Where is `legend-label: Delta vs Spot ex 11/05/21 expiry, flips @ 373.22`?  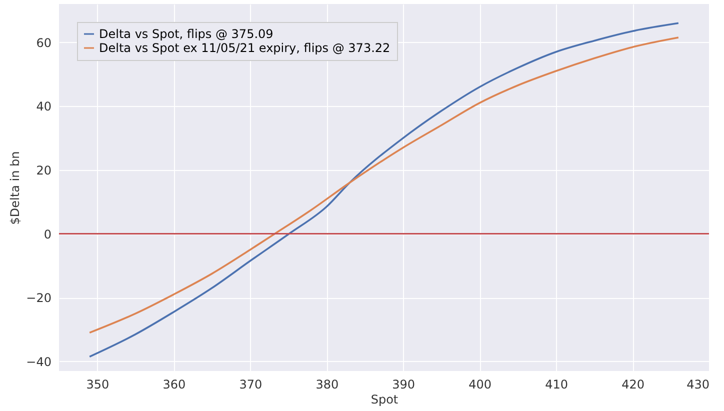 legend-label: Delta vs Spot ex 11/05/21 expiry, flips @ 373.22 is located at coordinates (244, 48).